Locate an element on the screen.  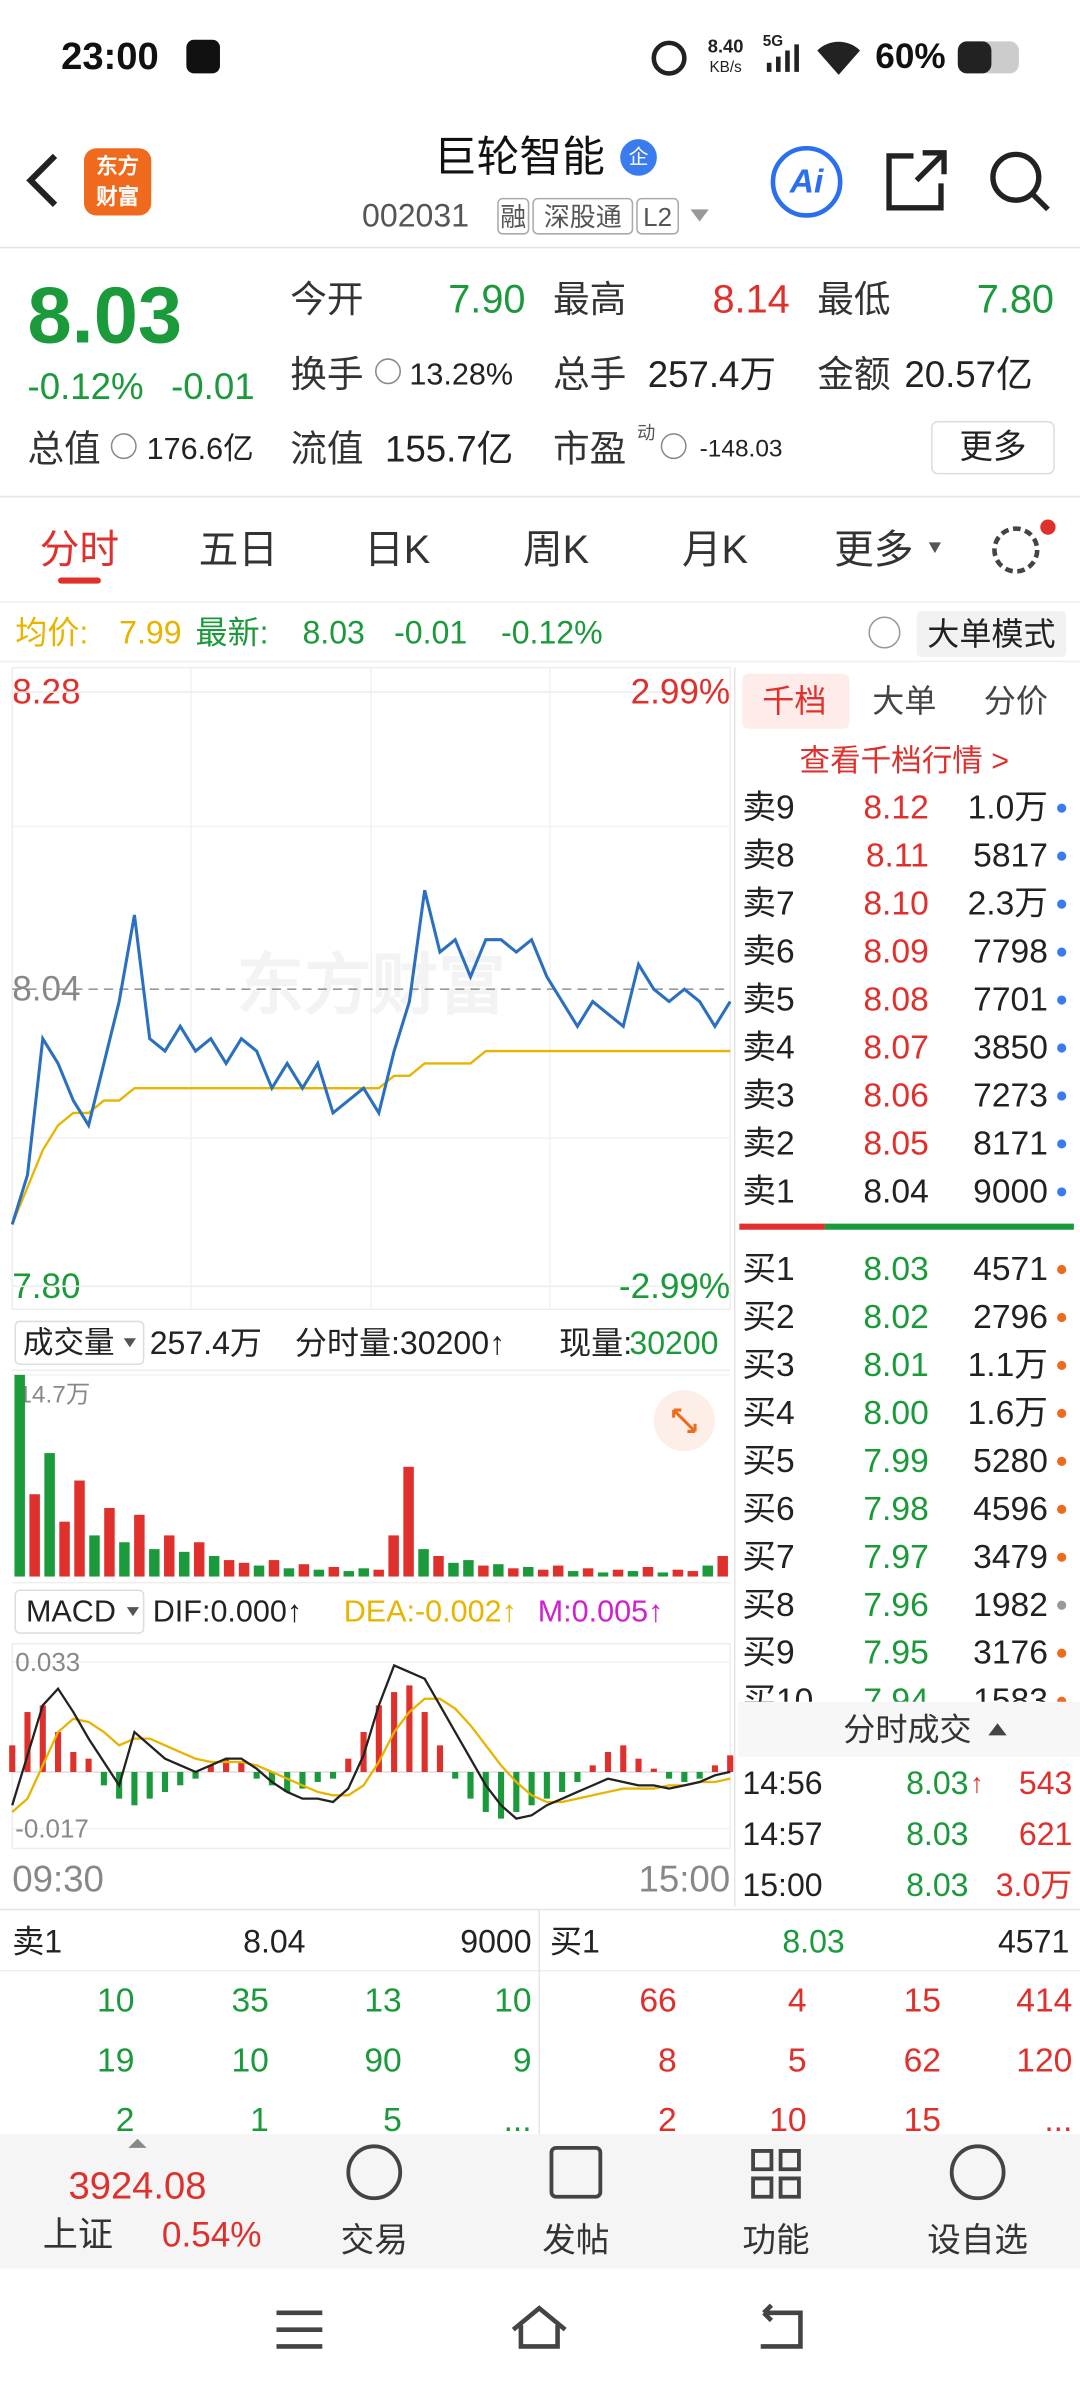
index-name: 上证 is located at coordinates (78, 2234).